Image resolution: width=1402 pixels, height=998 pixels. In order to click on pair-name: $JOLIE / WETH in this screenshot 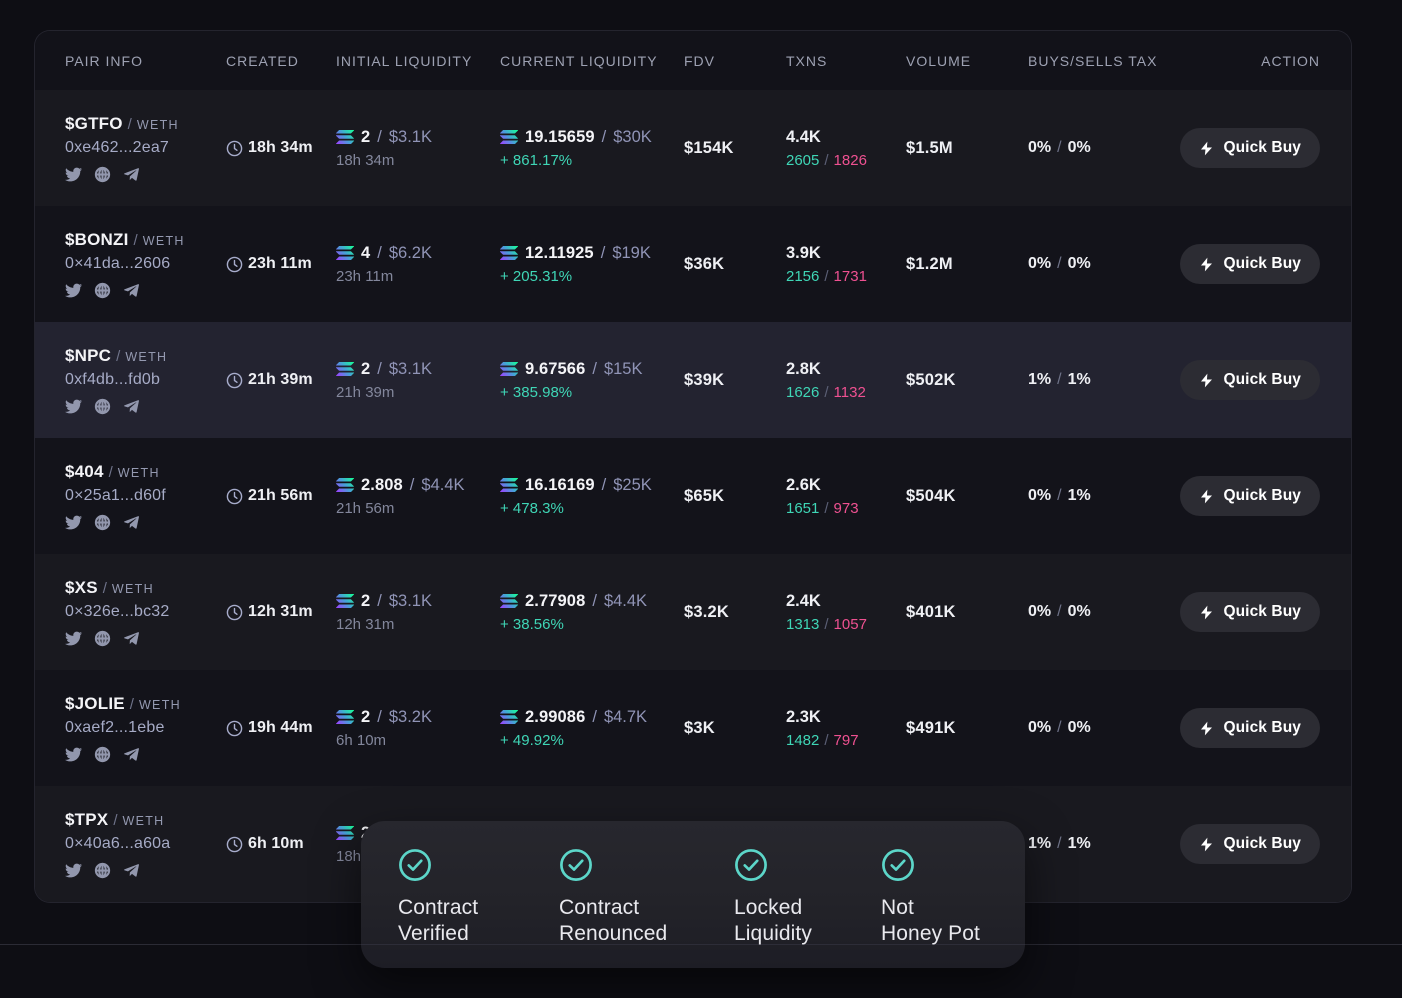, I will do `click(145, 704)`.